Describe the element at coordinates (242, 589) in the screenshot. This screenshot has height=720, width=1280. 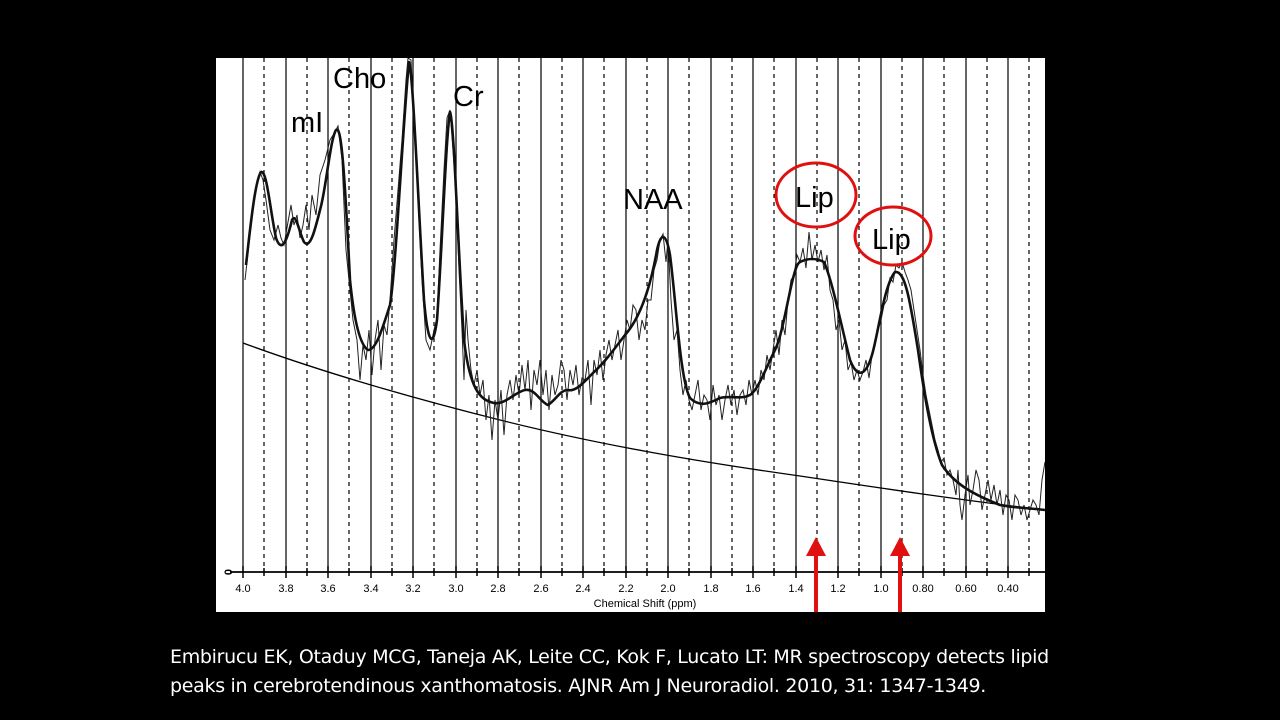
I see `tick-label: 4.0` at that location.